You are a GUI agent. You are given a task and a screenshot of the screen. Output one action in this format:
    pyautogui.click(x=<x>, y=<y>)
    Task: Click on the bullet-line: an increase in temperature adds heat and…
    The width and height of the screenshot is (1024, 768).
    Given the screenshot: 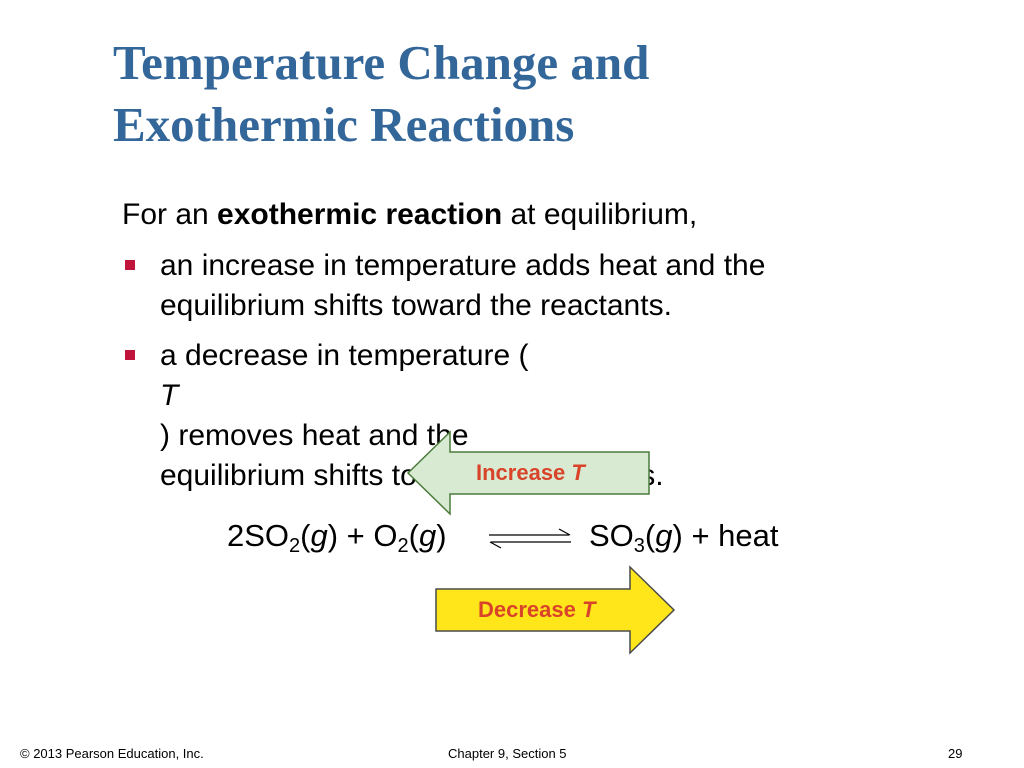 What is the action you would take?
    pyautogui.click(x=463, y=265)
    